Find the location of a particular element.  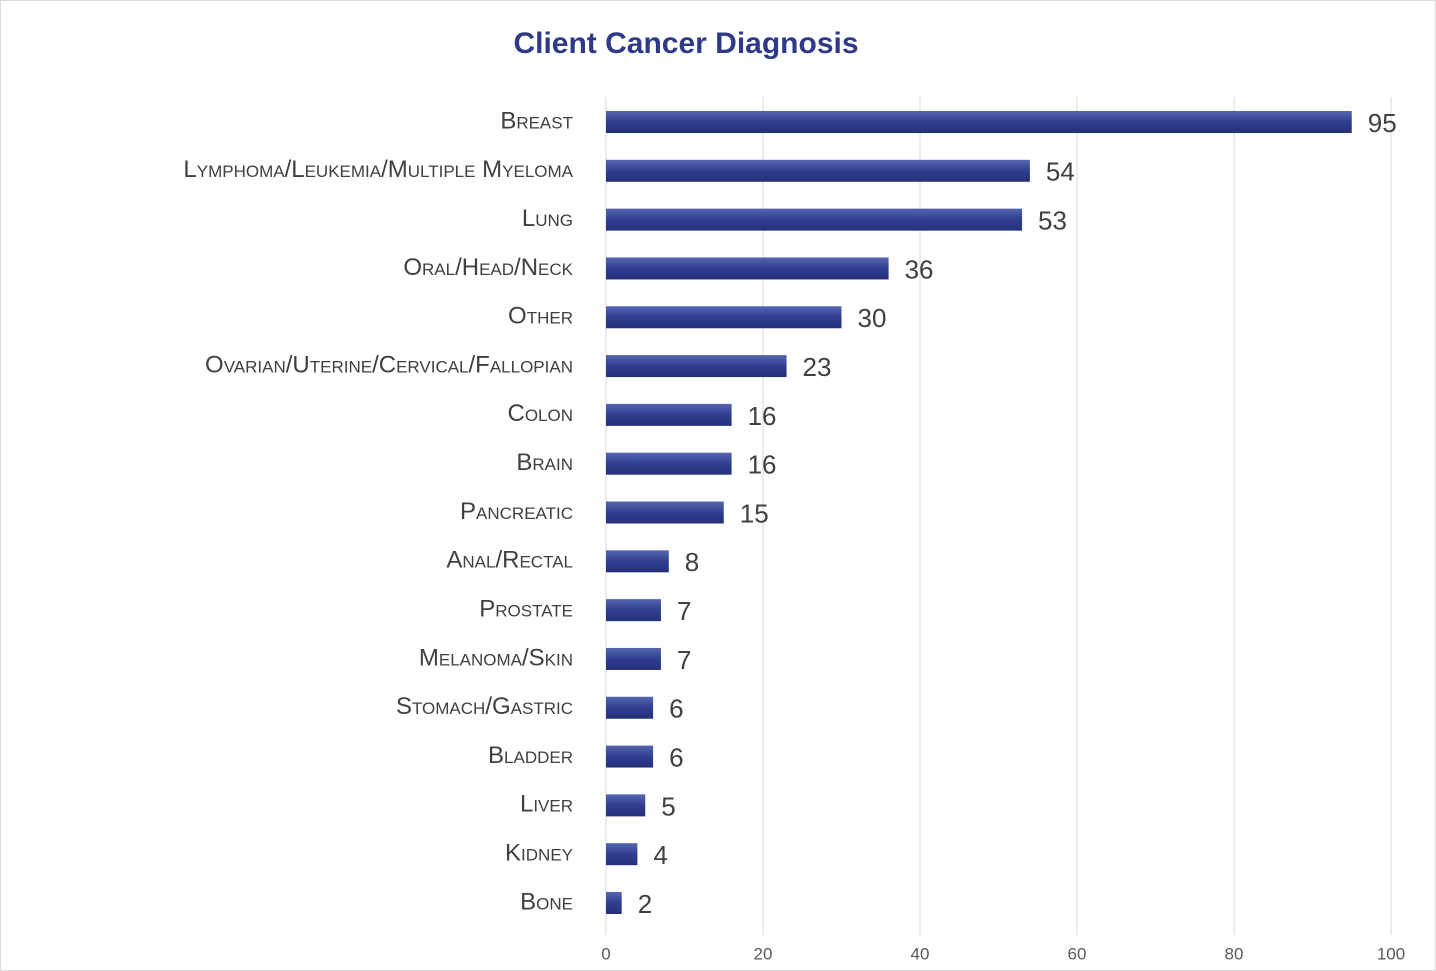

value-label: 95 is located at coordinates (1382, 123).